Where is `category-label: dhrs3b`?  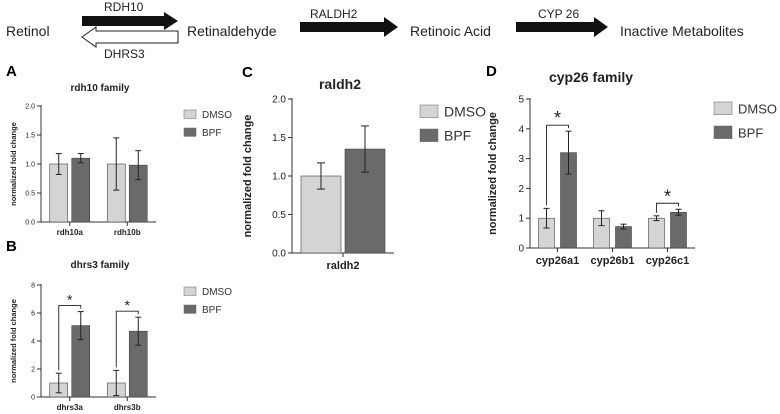 category-label: dhrs3b is located at coordinates (127, 407).